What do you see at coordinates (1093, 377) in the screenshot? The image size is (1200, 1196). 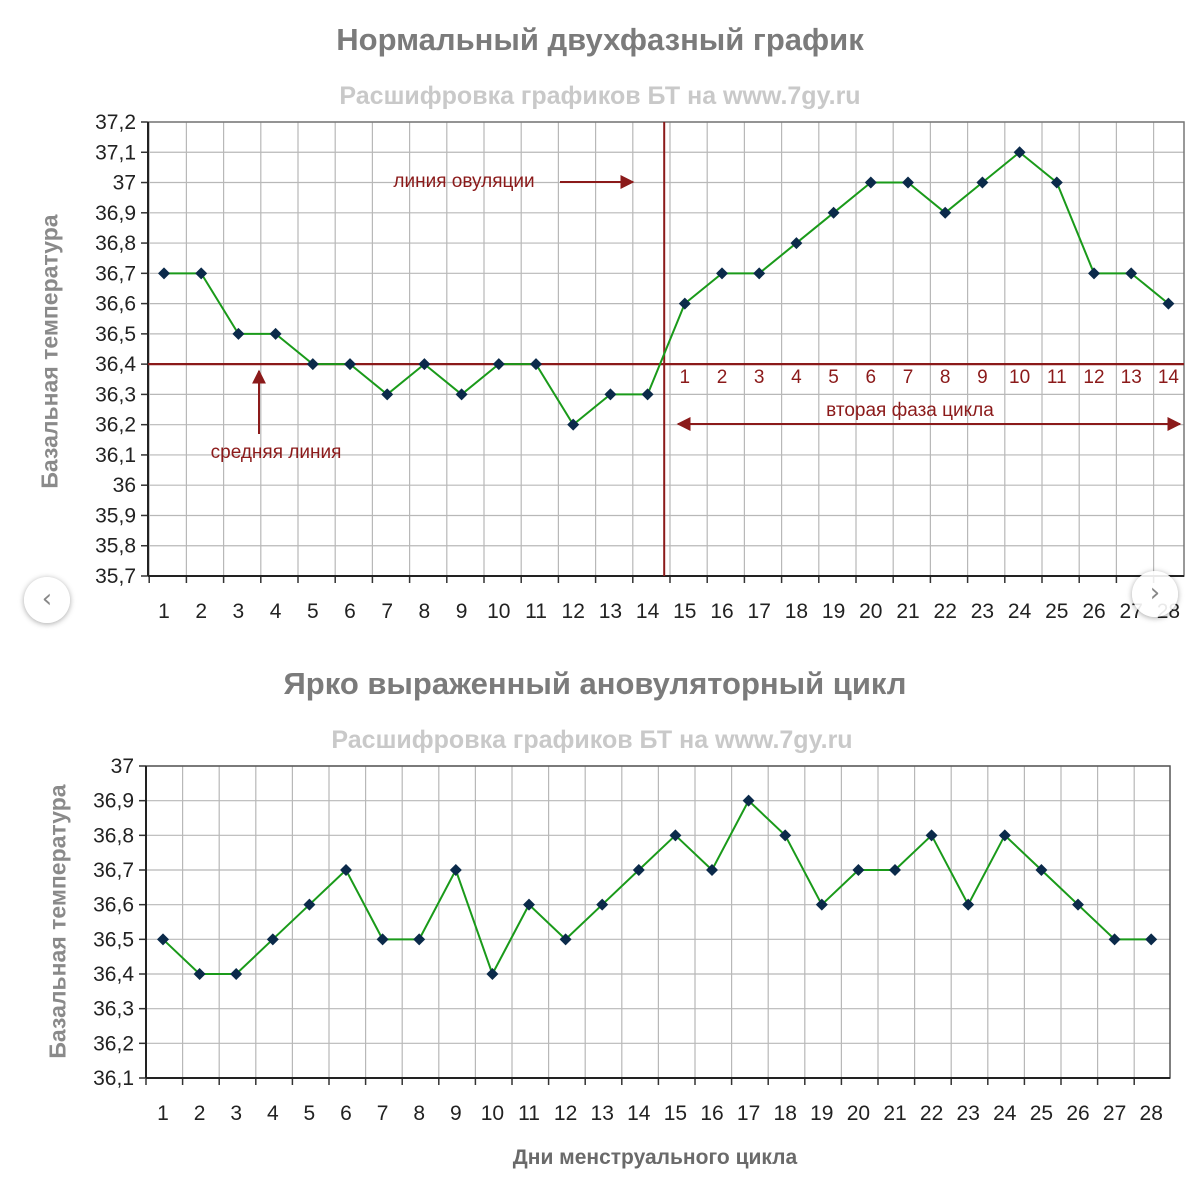 I see `chart1-phase-day-label: 12` at bounding box center [1093, 377].